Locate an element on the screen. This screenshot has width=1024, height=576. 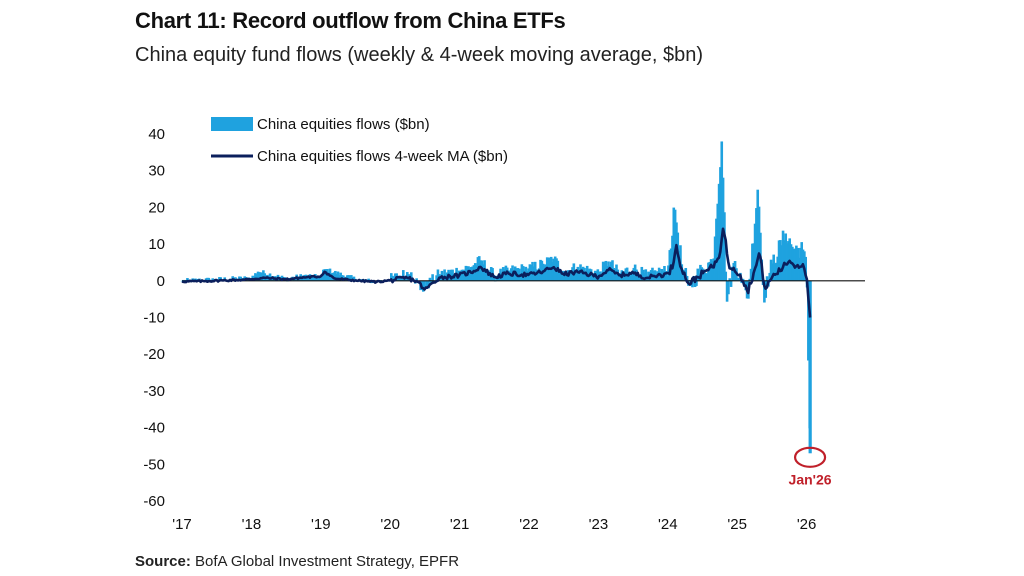
legend-label-bars: China equities flows ($bn) is located at coordinates (343, 124).